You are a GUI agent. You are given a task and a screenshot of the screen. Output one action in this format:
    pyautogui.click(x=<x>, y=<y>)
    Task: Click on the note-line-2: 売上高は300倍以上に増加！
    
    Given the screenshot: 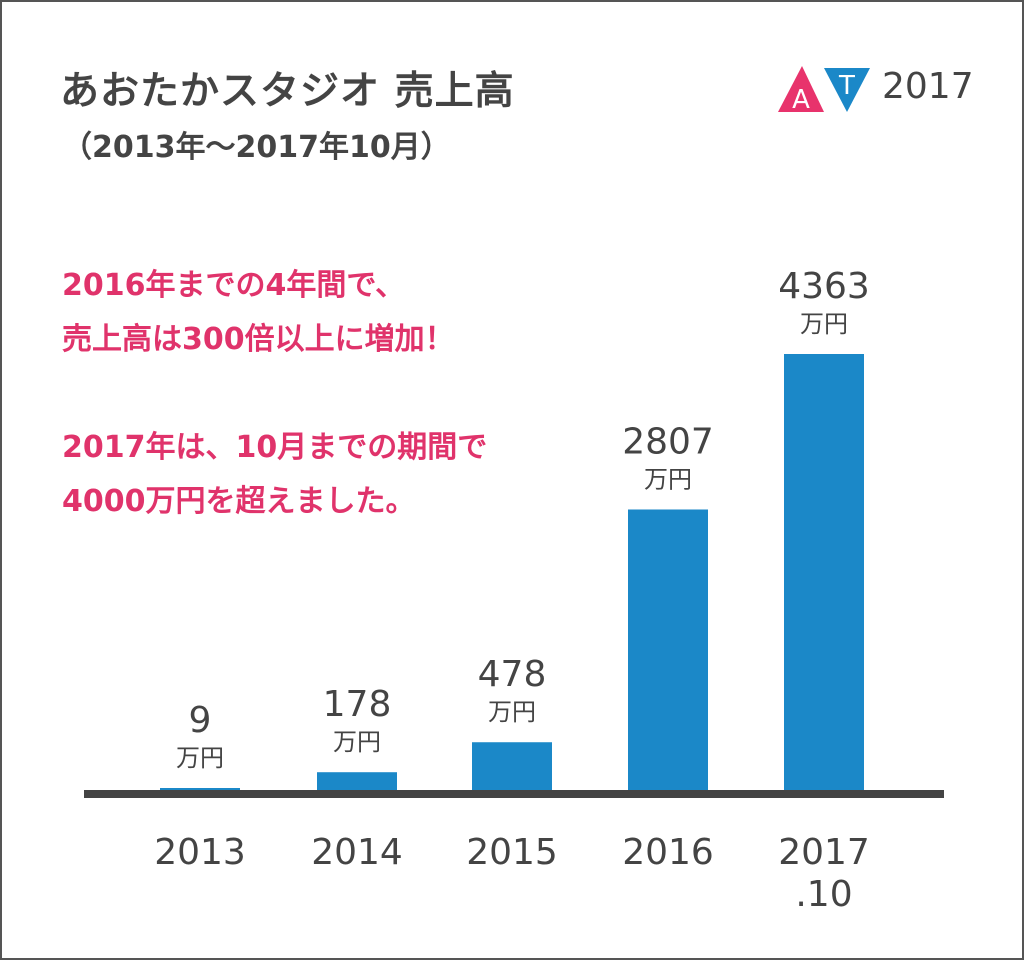 What is the action you would take?
    pyautogui.click(x=258, y=339)
    